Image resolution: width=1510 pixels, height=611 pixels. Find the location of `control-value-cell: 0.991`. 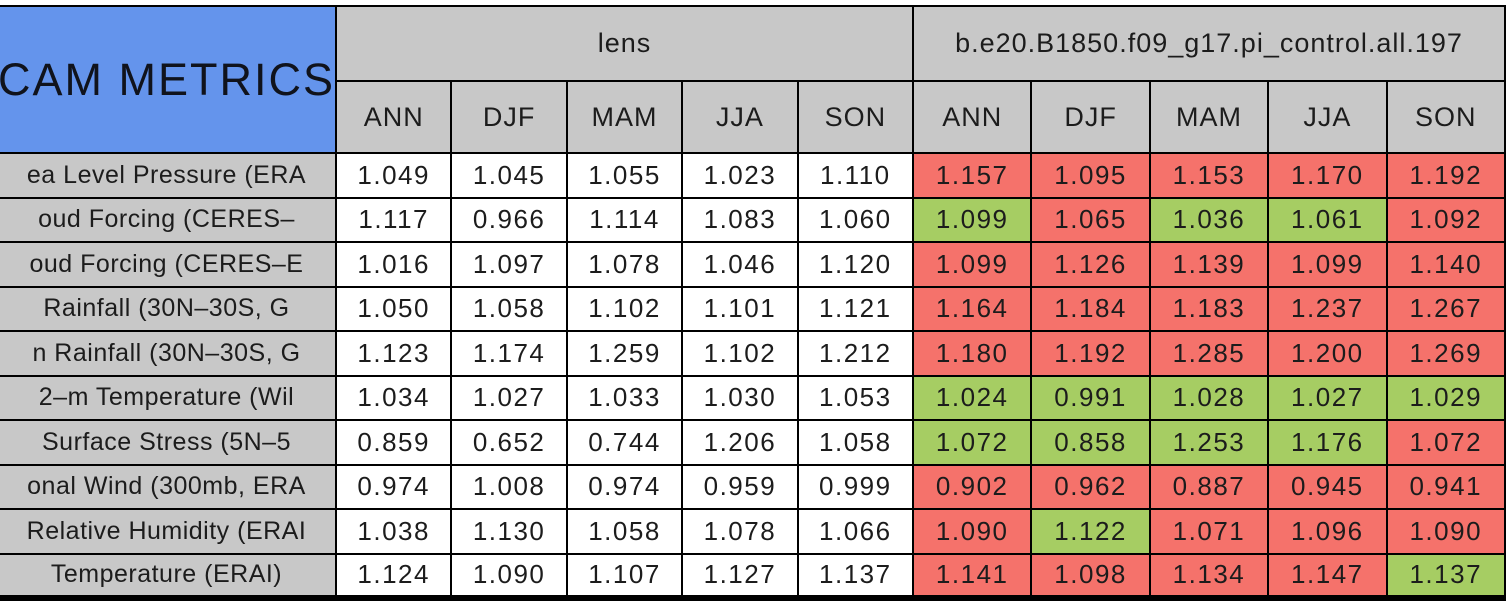

control-value-cell: 0.991 is located at coordinates (1090, 397).